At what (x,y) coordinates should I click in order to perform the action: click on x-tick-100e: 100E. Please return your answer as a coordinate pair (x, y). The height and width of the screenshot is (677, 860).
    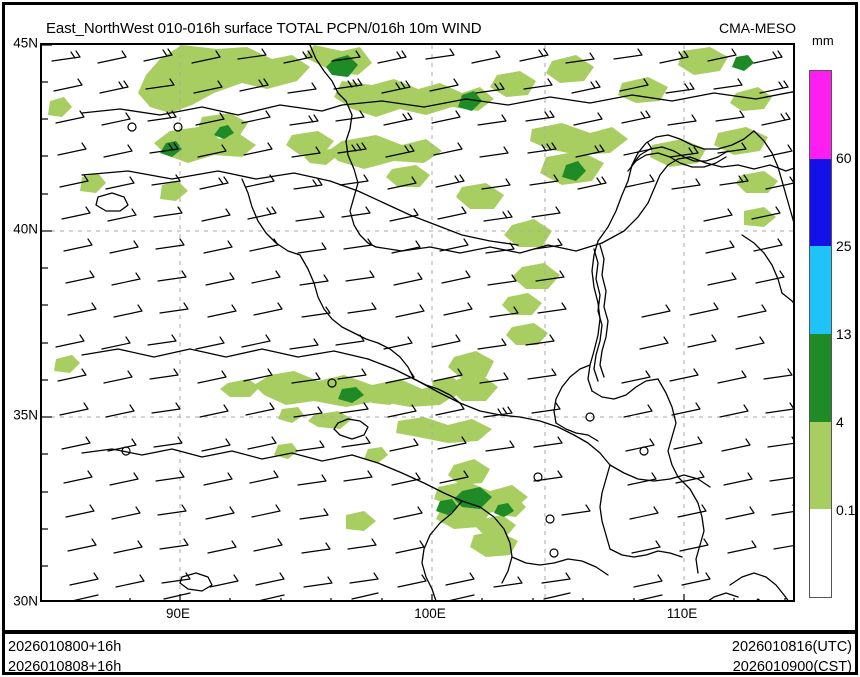
    Looking at the image, I should click on (430, 613).